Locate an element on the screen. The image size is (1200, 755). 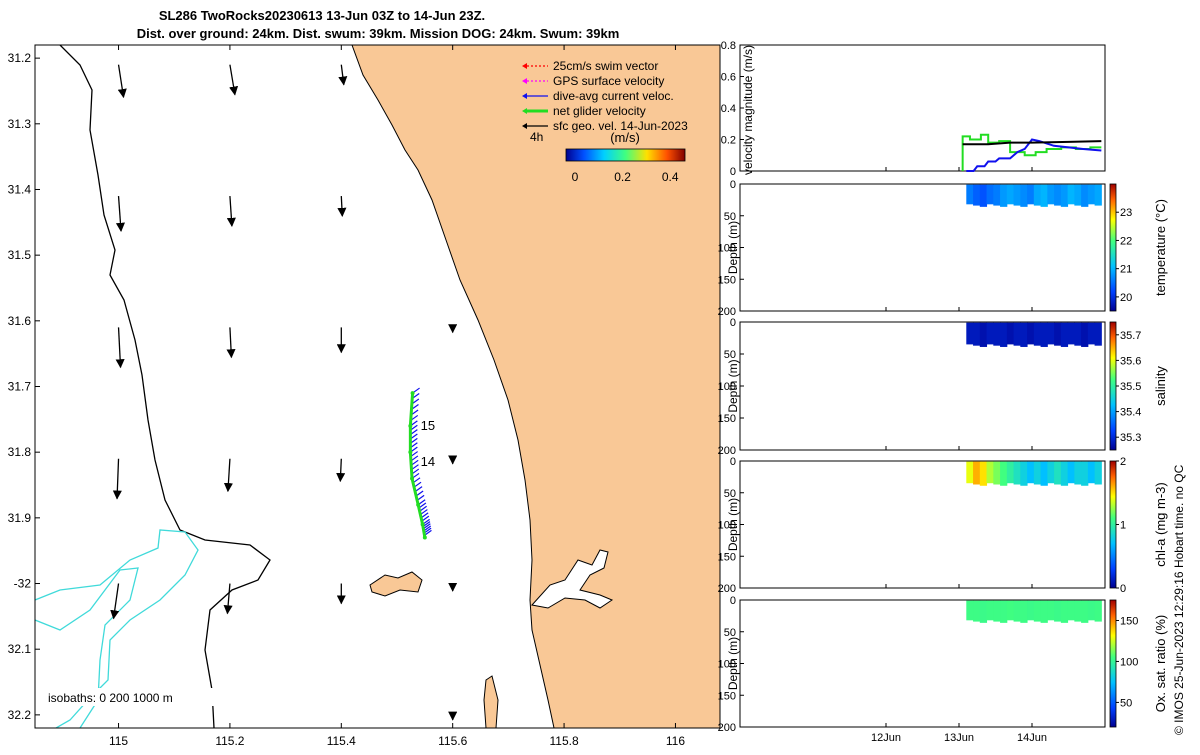
chlorophyll-y-label: Depth (m) is located at coordinates (733, 524).